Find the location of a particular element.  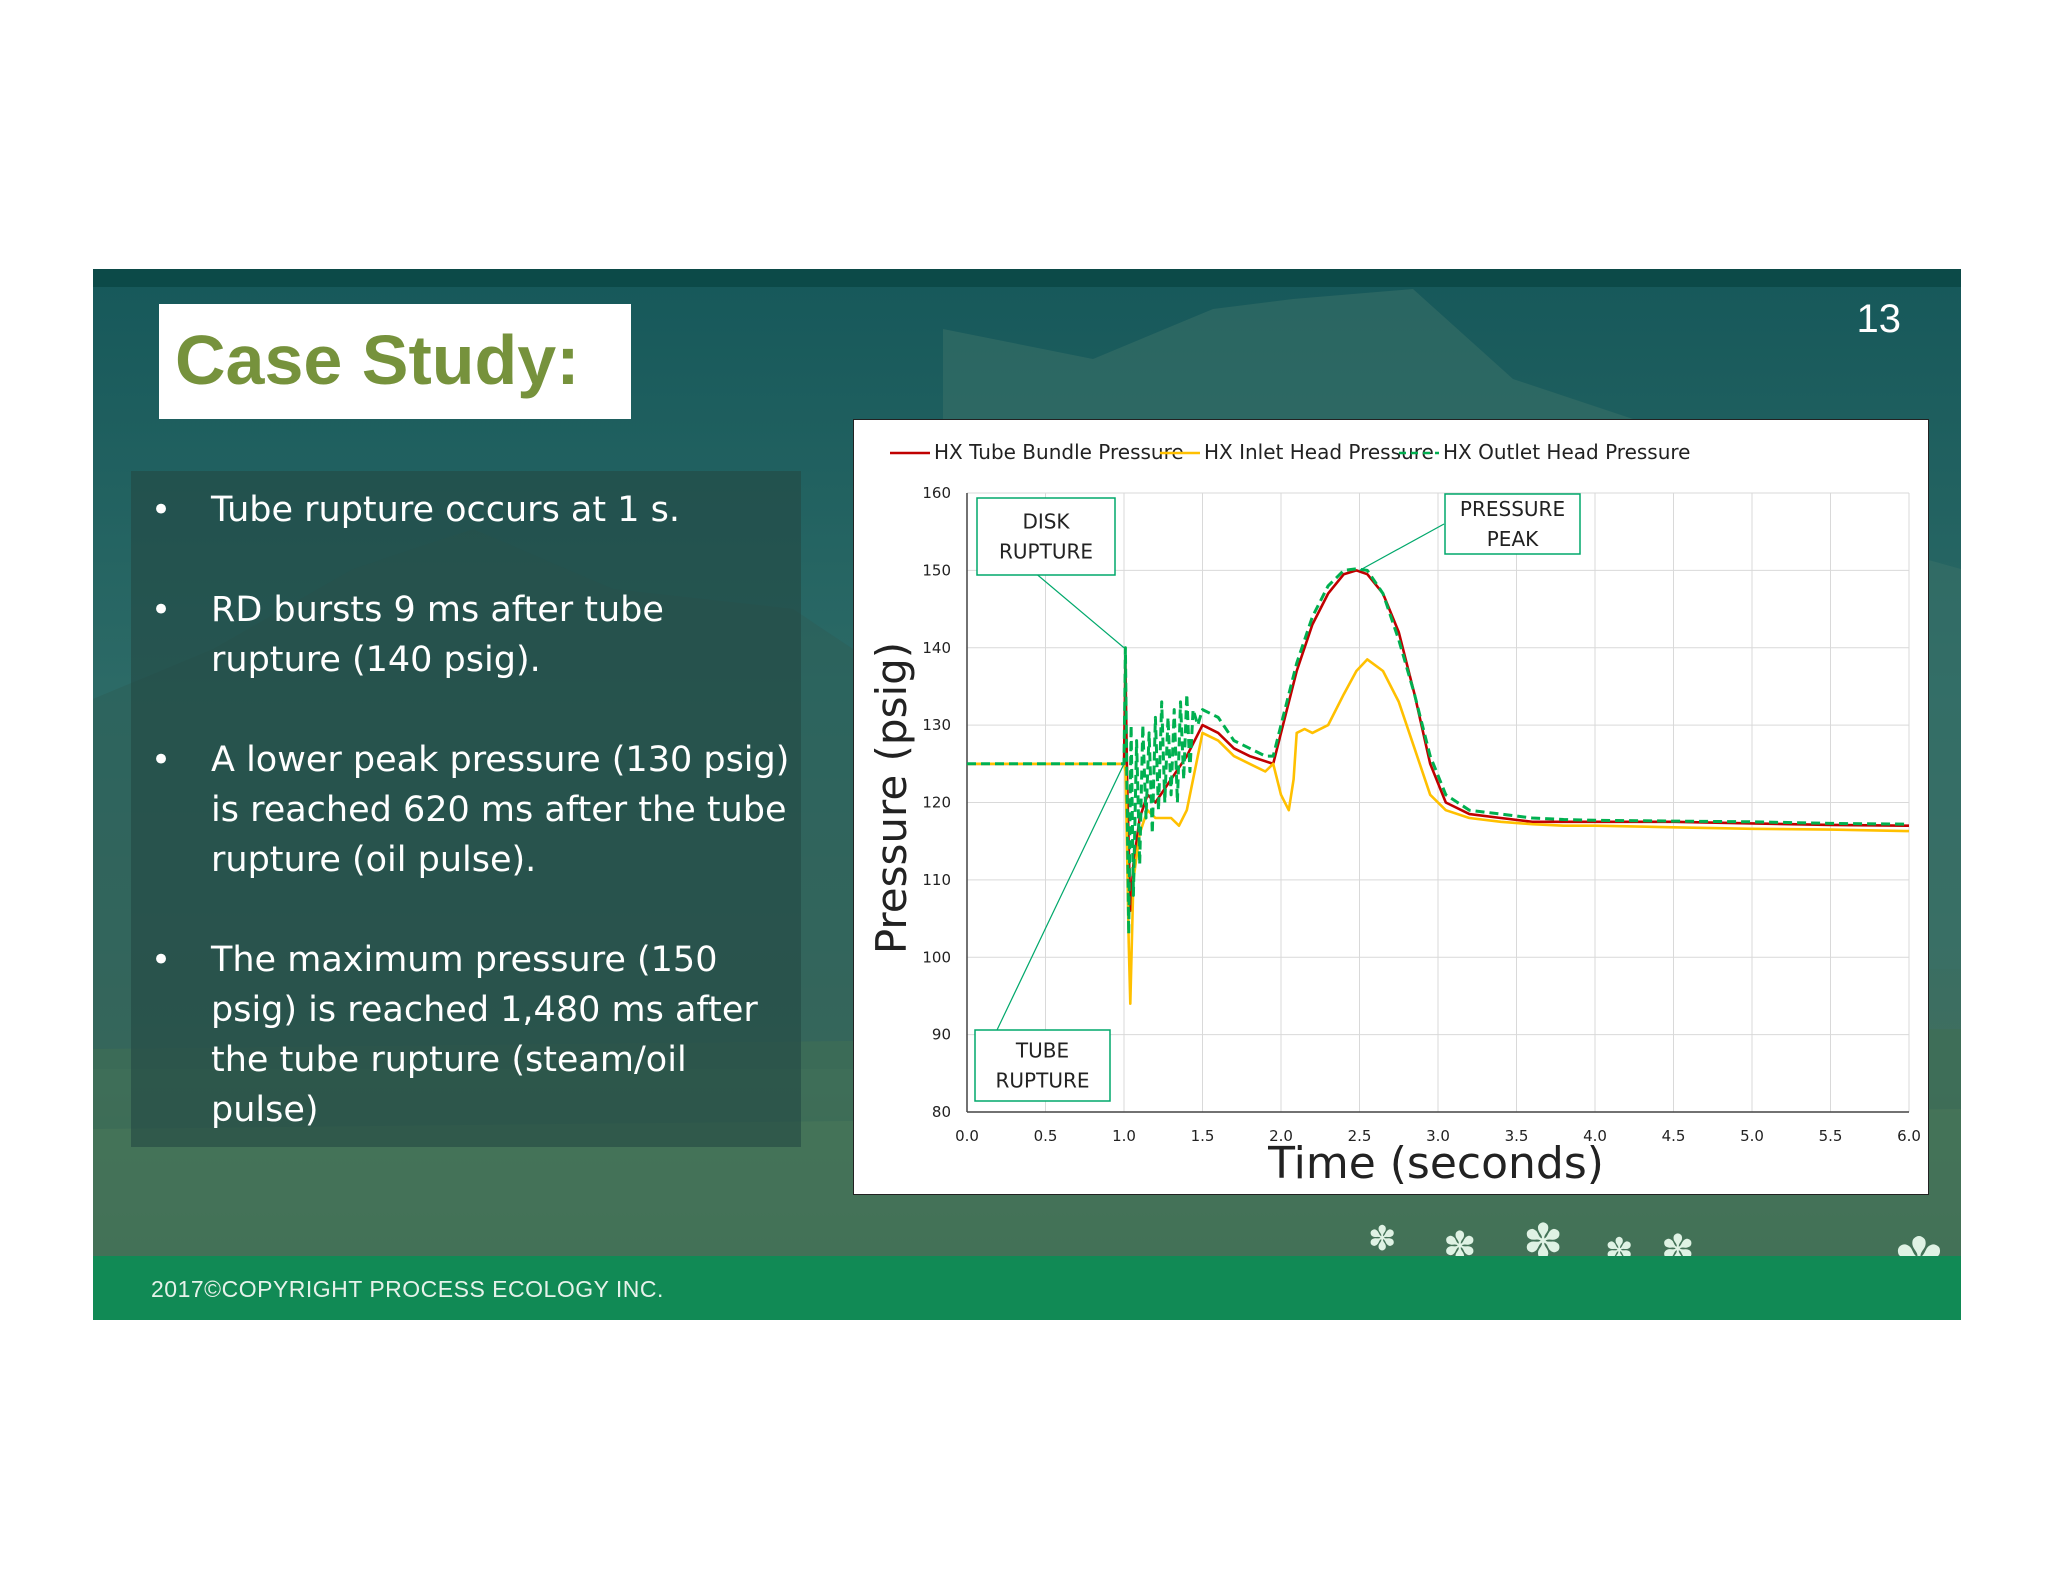

x-tick-label: 0.0 is located at coordinates (967, 1136).